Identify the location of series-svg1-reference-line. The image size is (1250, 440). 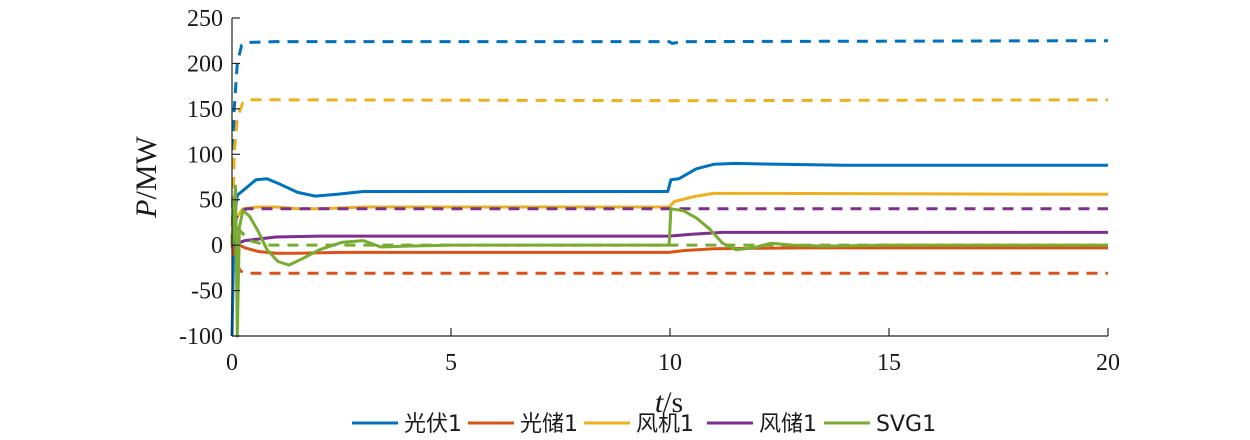
(669, 235).